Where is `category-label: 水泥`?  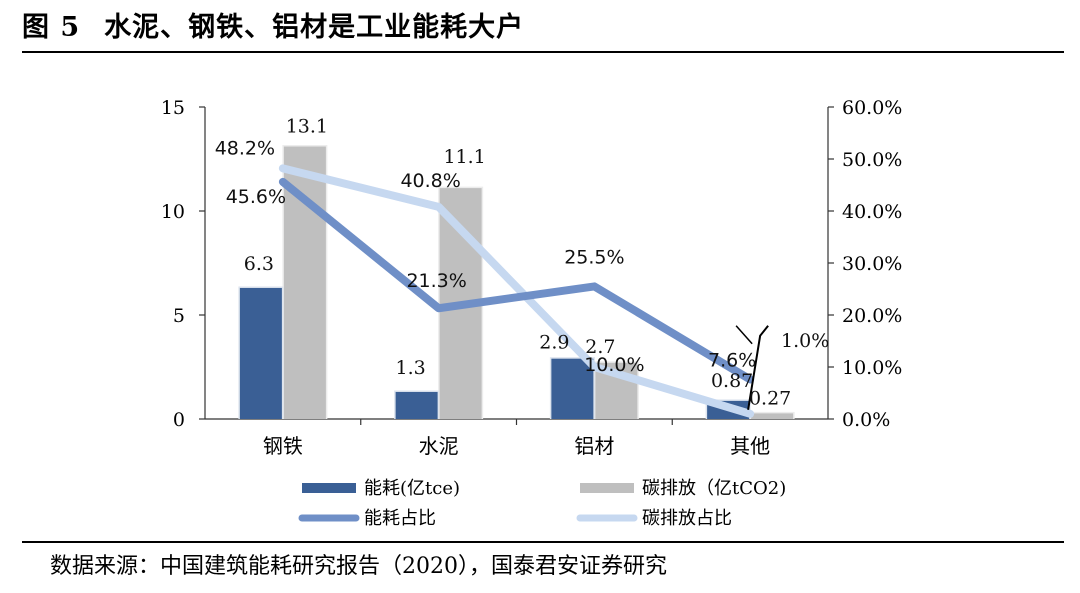 category-label: 水泥 is located at coordinates (439, 446).